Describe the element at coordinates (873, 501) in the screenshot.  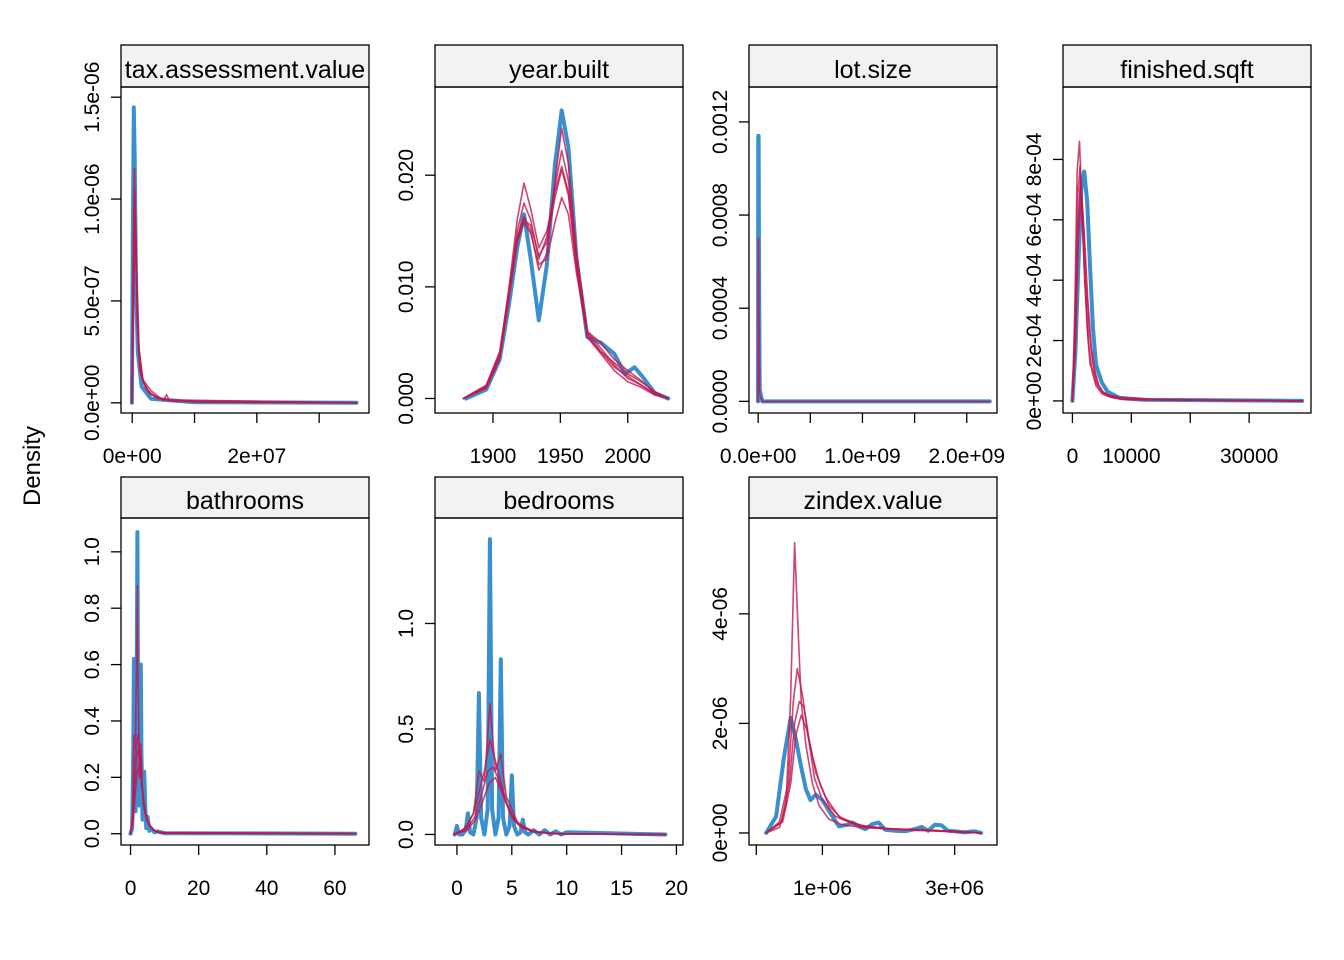
I see `panel-title: zindex.value` at that location.